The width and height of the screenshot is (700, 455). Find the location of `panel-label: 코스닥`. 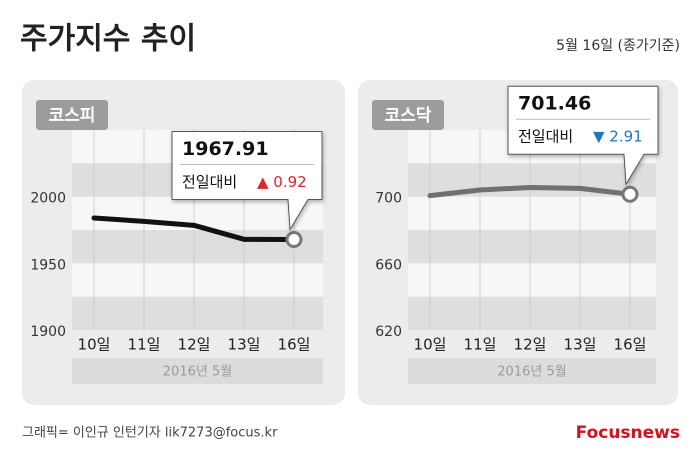

panel-label: 코스닥 is located at coordinates (408, 116).